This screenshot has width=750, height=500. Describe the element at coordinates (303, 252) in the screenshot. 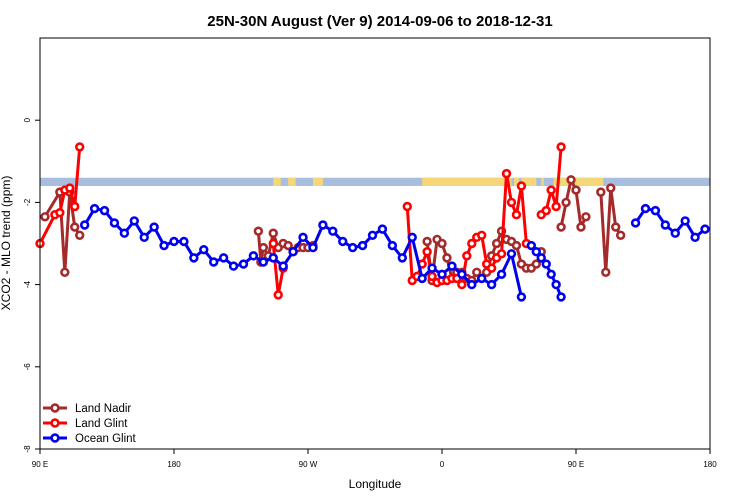

I see `ocean-glint-line` at that location.